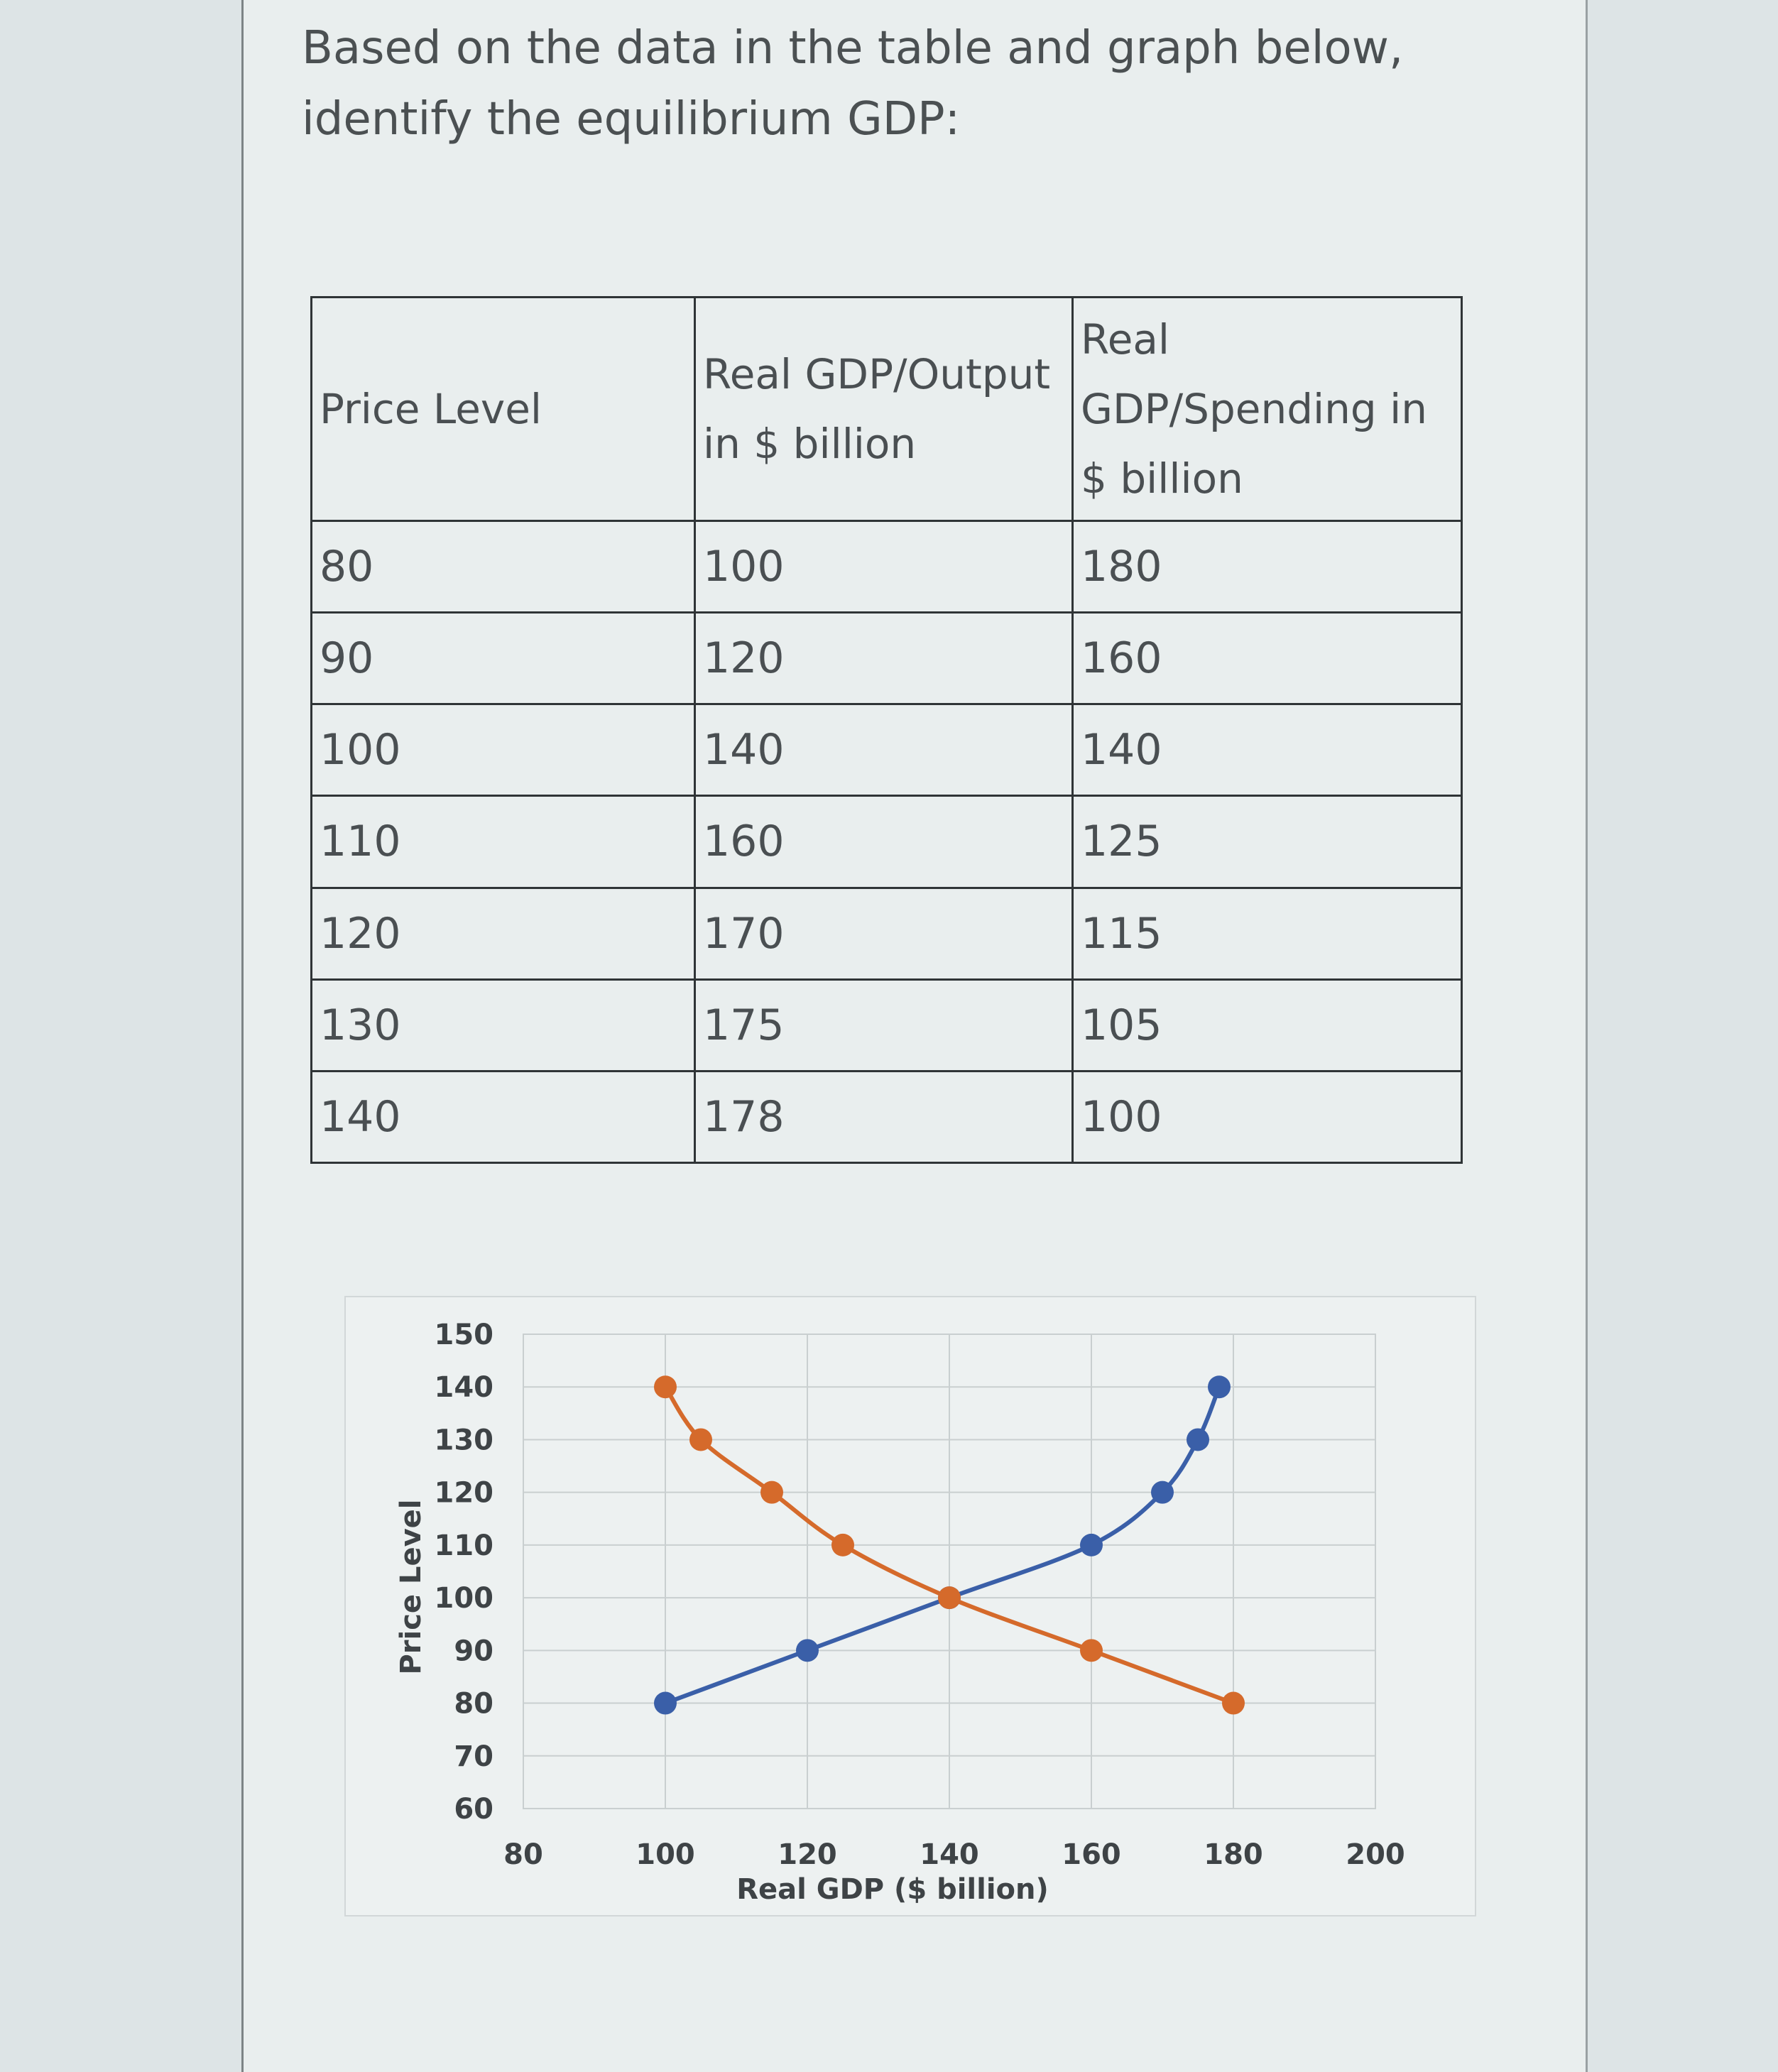 Image resolution: width=1778 pixels, height=2072 pixels. What do you see at coordinates (503, 750) in the screenshot?
I see `cell-price-level: 100` at bounding box center [503, 750].